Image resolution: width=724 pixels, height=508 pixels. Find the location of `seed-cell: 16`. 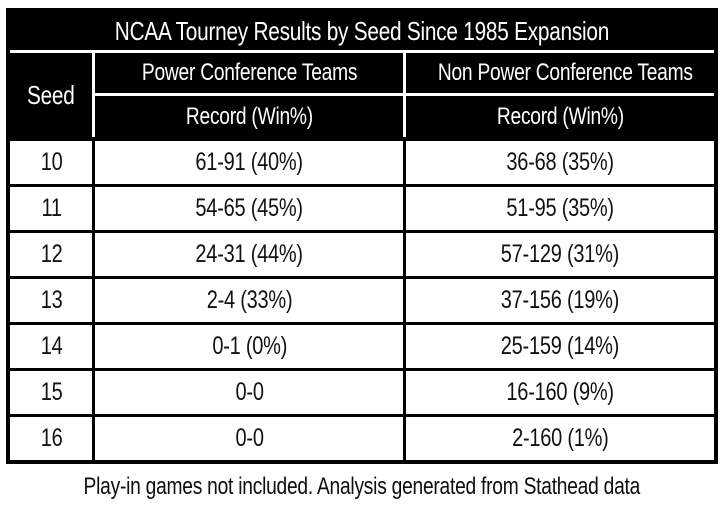

seed-cell: 16 is located at coordinates (51, 439).